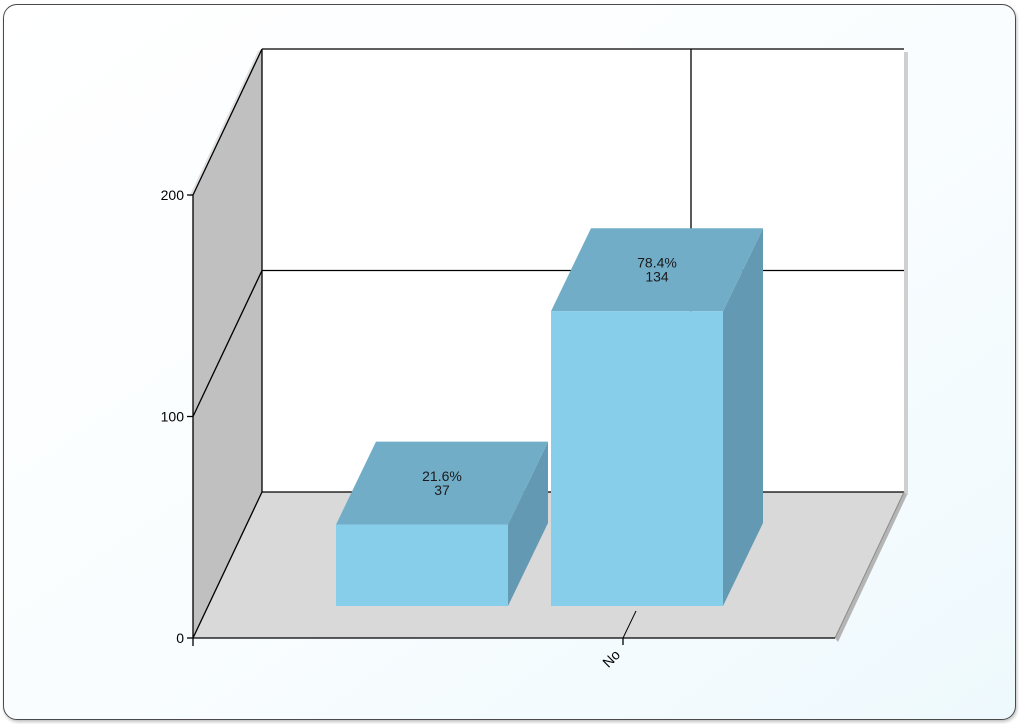  I want to click on floor-right-edge, so click(869, 565).